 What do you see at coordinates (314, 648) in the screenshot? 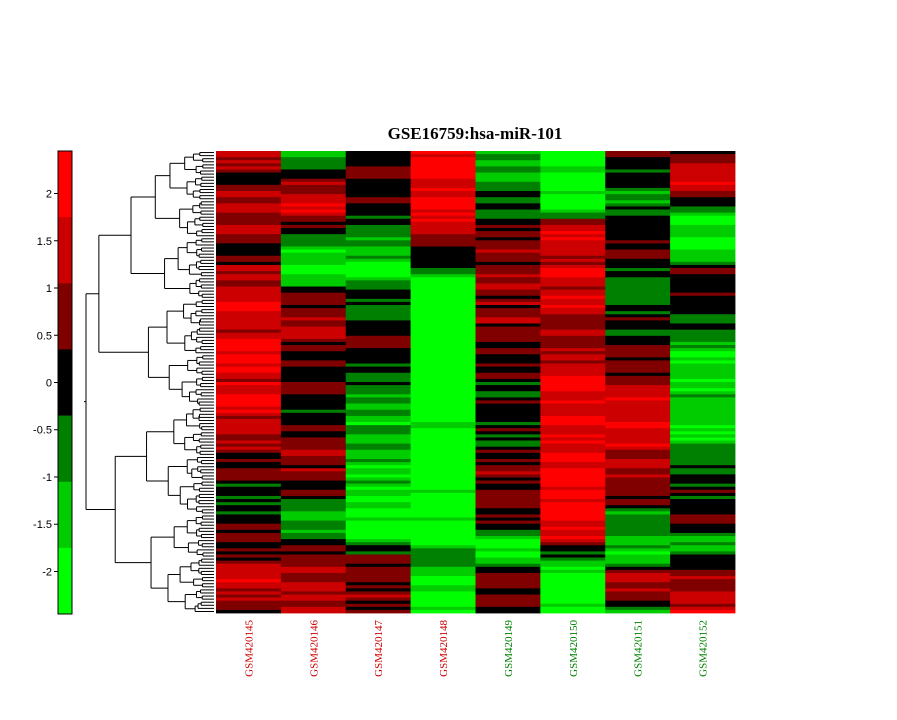
I see `column-label: GSM420146` at bounding box center [314, 648].